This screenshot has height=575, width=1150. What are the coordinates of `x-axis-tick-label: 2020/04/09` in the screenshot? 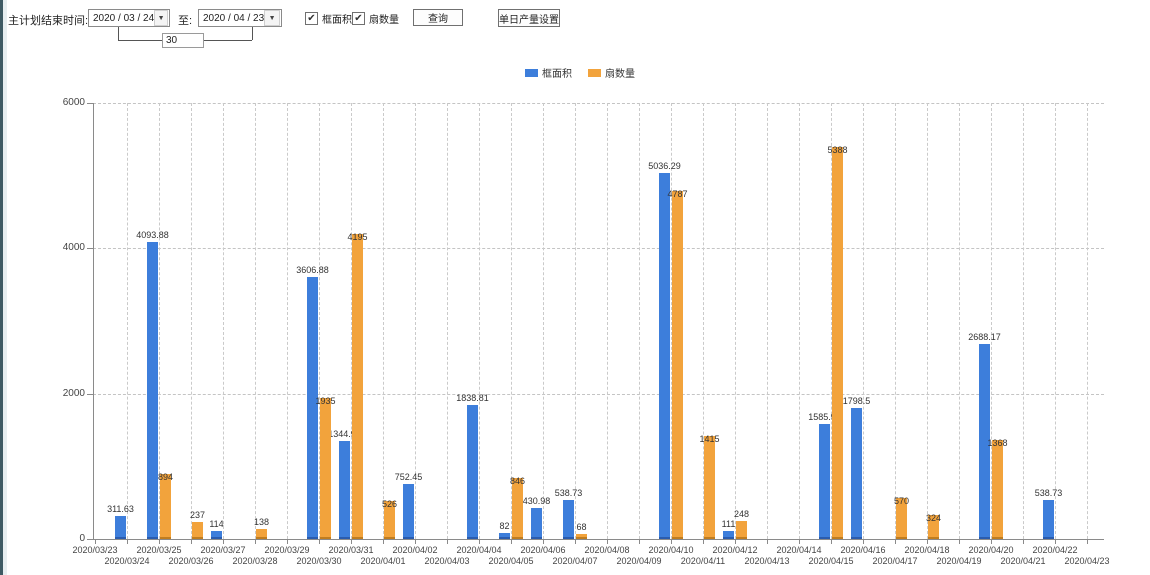 It's located at (639, 561).